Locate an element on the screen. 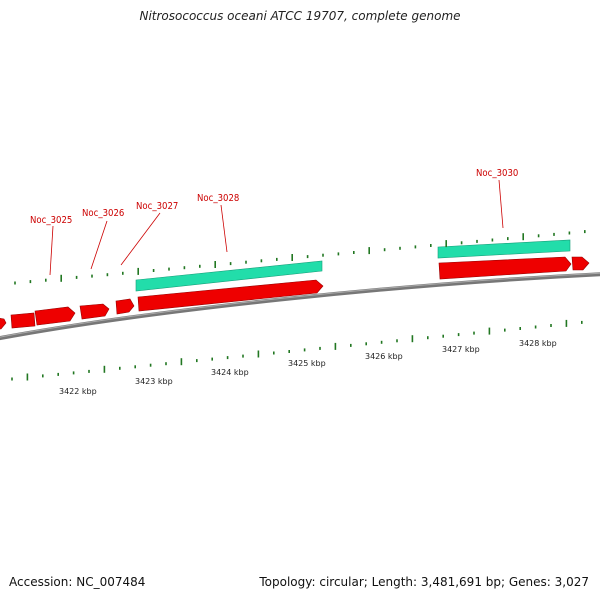 This screenshot has width=600, height=600. genome-backbone-highlight is located at coordinates (300, 305).